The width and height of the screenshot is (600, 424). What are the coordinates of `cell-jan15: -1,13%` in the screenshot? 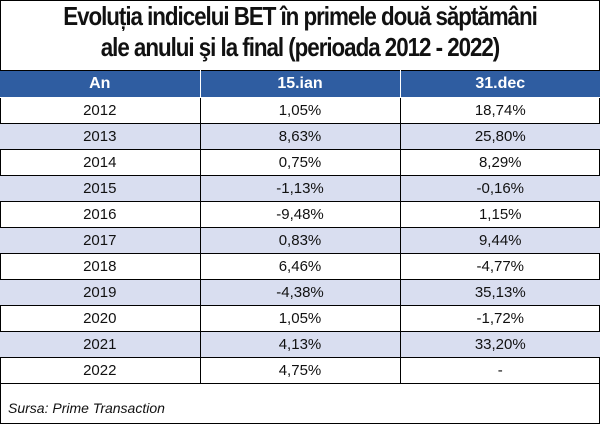 It's located at (300, 188).